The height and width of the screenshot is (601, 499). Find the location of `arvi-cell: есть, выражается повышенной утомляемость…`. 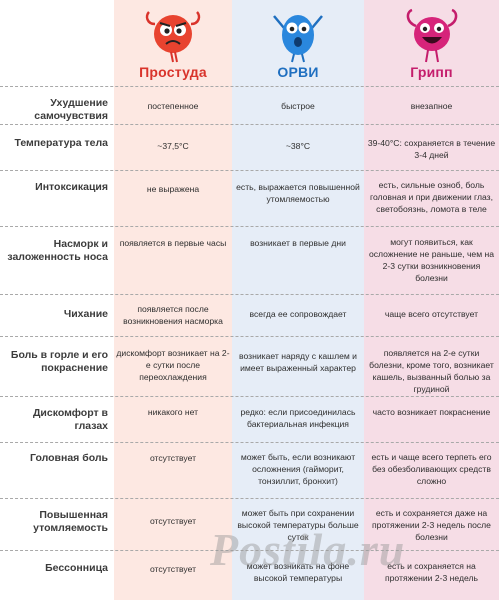

arvi-cell: есть, выражается повышенной утомляемость… is located at coordinates (298, 193).